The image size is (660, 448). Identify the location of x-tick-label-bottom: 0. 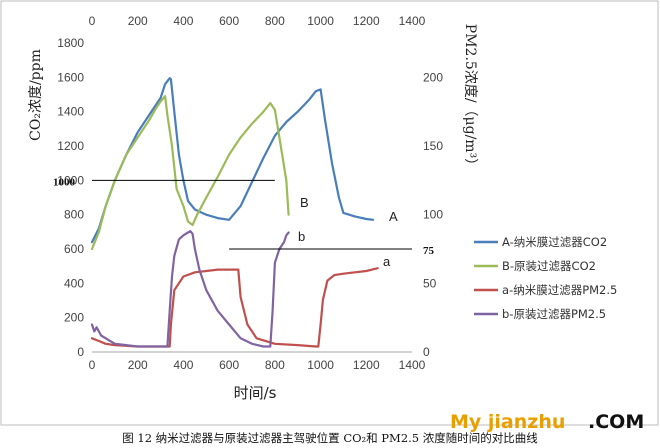
(92, 365).